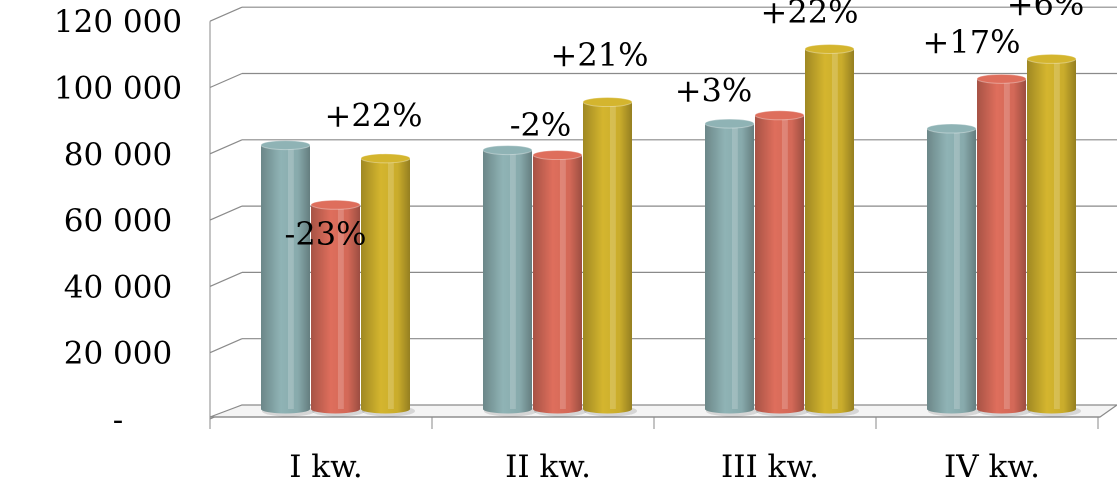 Image resolution: width=1117 pixels, height=489 pixels. I want to click on x-tick-label: IV kw., so click(992, 466).